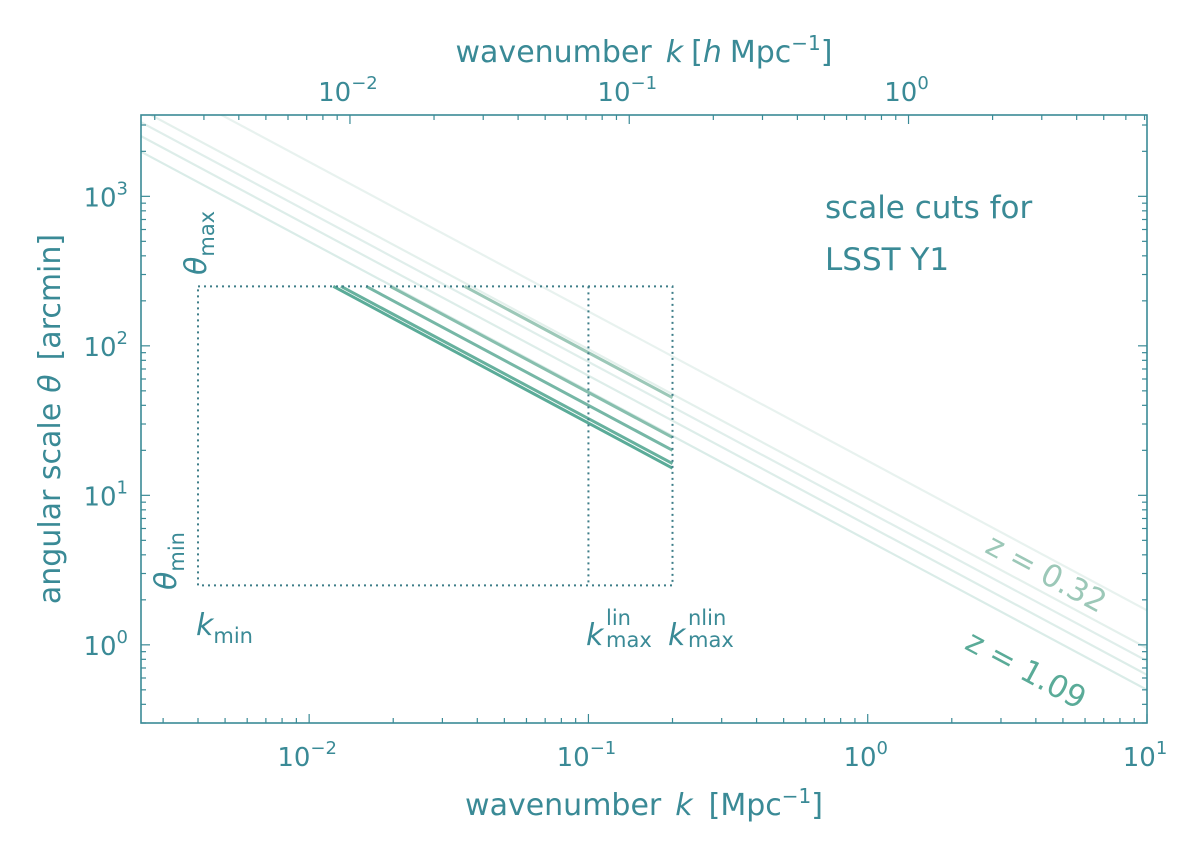  What do you see at coordinates (50, 419) in the screenshot?
I see `y-axis-label: angular scaleθ[arcmin]` at bounding box center [50, 419].